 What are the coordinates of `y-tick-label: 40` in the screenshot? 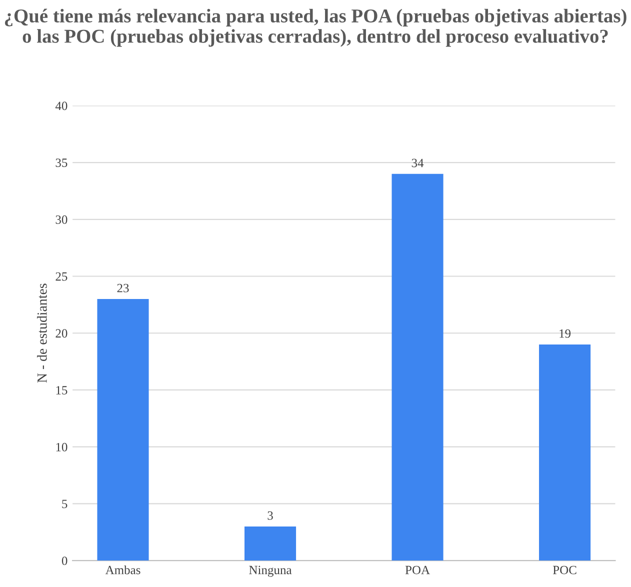 It's located at (61, 106).